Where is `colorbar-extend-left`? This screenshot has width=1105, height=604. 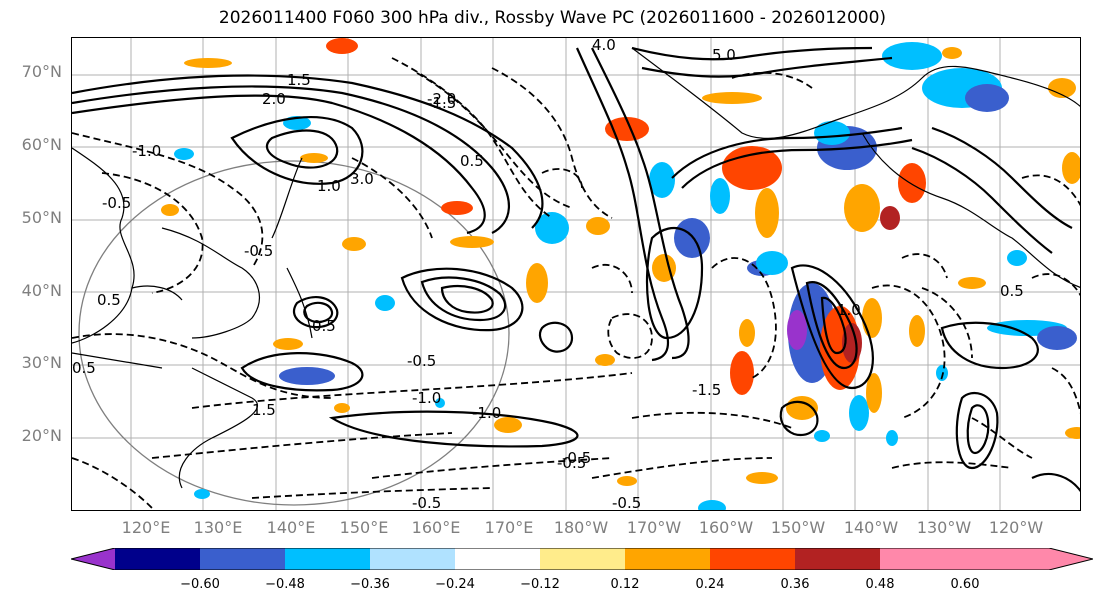
colorbar-extend-left is located at coordinates (93, 559).